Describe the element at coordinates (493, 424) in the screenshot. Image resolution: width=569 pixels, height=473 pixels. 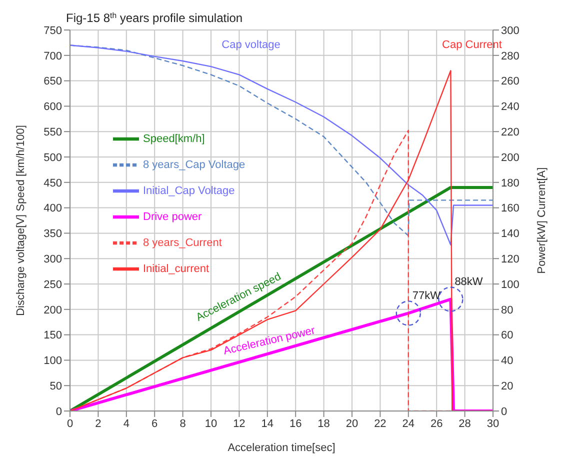
I see `x-tick-label: 30` at that location.